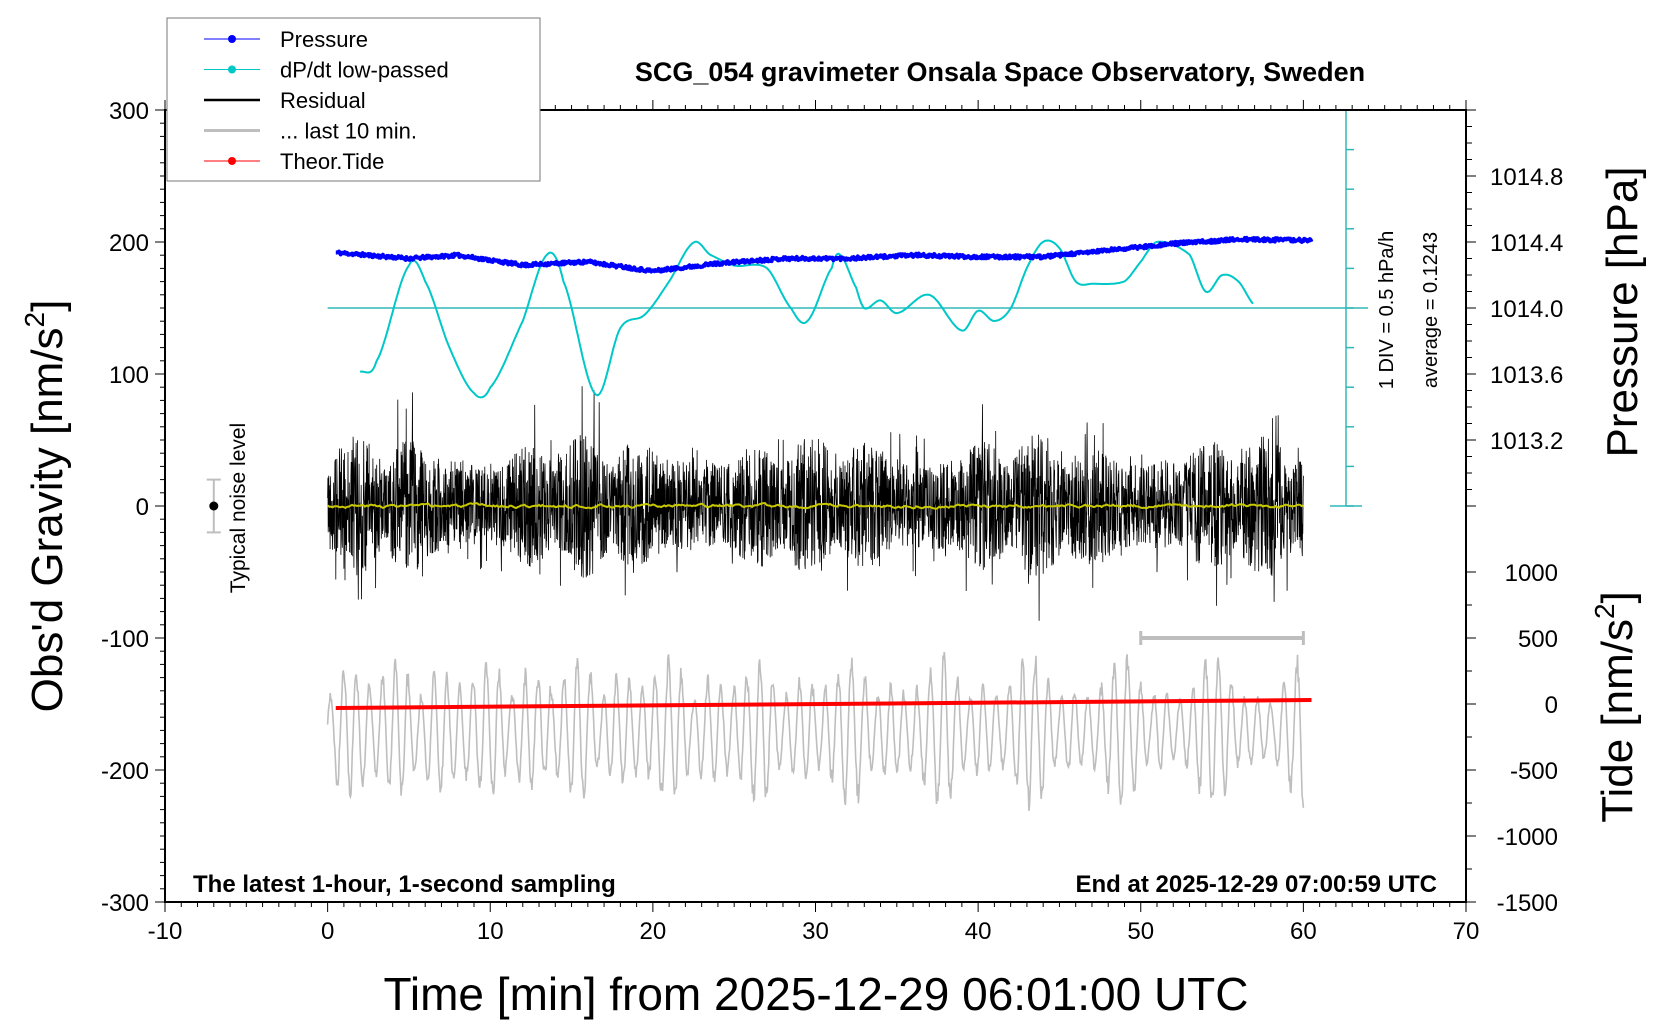  I want to click on theor-tide-line, so click(823, 704).